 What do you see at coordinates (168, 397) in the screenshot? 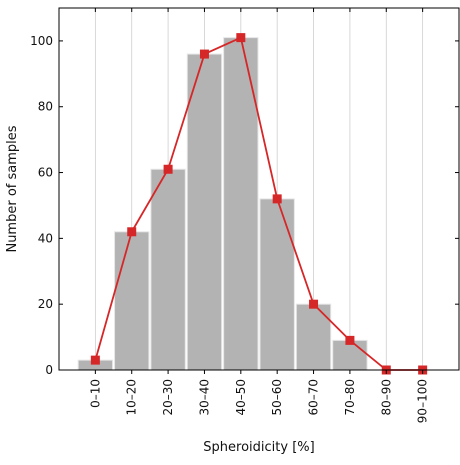
I see `x-tick-label: 20–30` at bounding box center [168, 397].